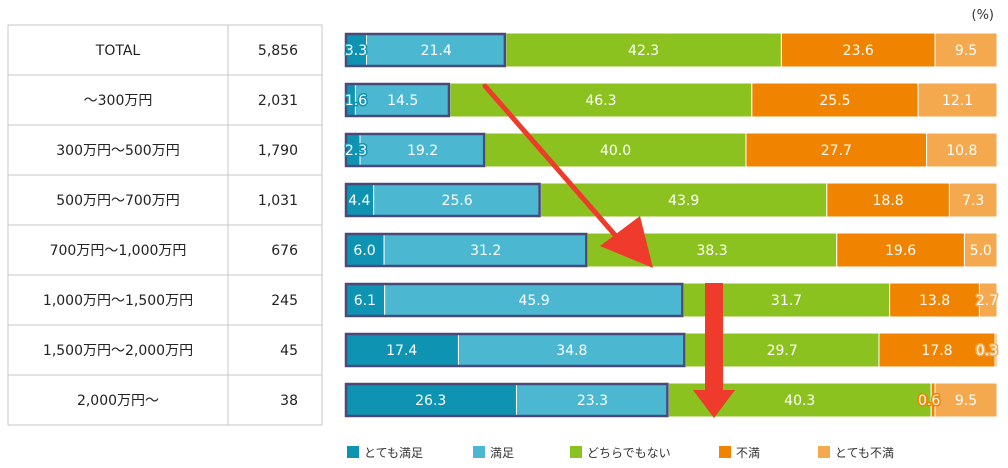 The image size is (1008, 468). What do you see at coordinates (457, 201) in the screenshot?
I see `data-label: 25.6` at bounding box center [457, 201].